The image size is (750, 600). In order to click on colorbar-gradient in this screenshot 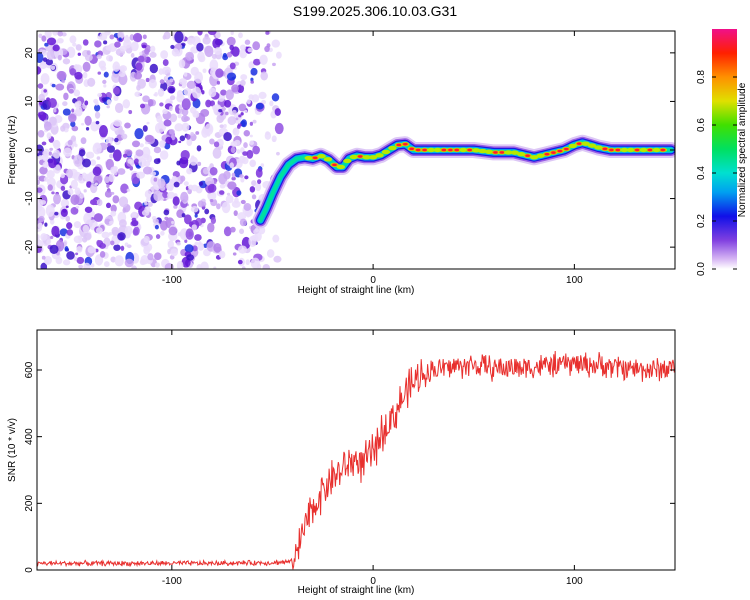, I will do `click(724, 149)`.